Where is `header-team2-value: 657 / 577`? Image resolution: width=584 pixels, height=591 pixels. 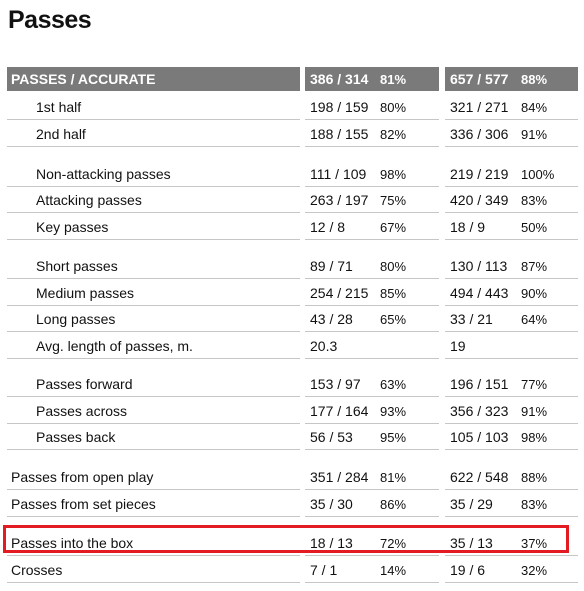
header-team2-value: 657 / 577 is located at coordinates (479, 79).